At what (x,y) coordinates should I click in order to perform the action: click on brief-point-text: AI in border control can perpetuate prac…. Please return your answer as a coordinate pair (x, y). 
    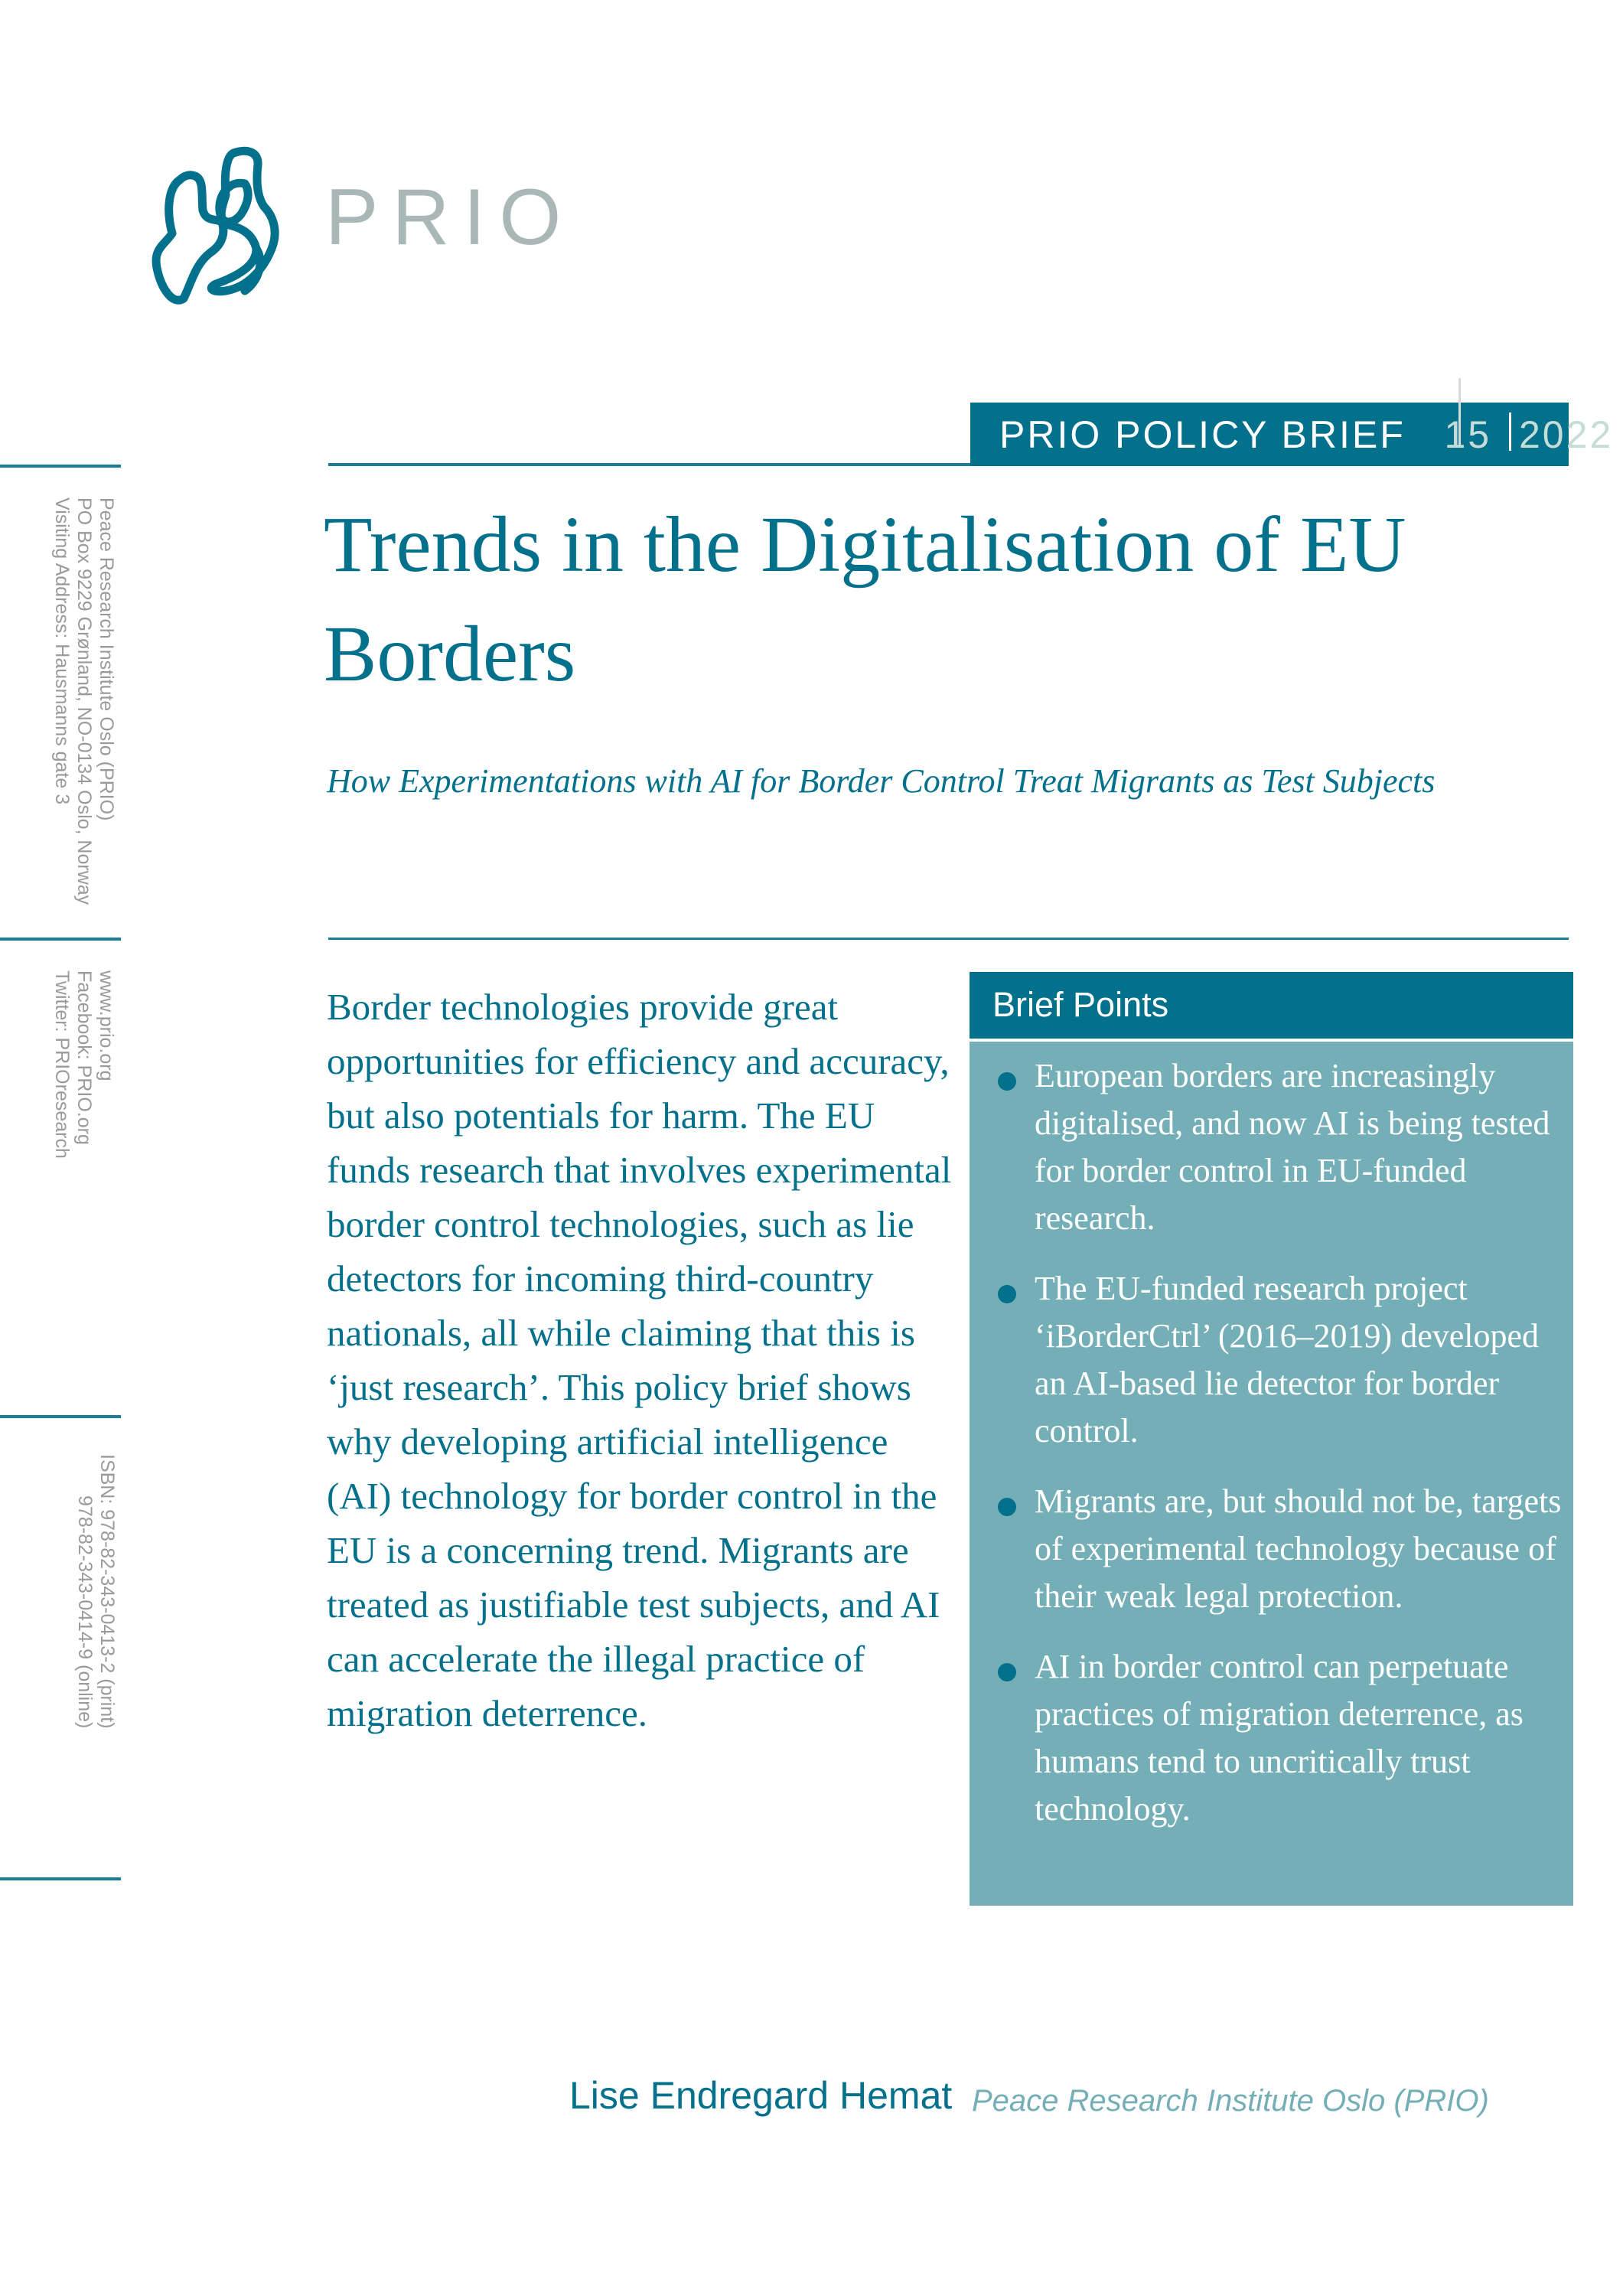
    Looking at the image, I should click on (1279, 1738).